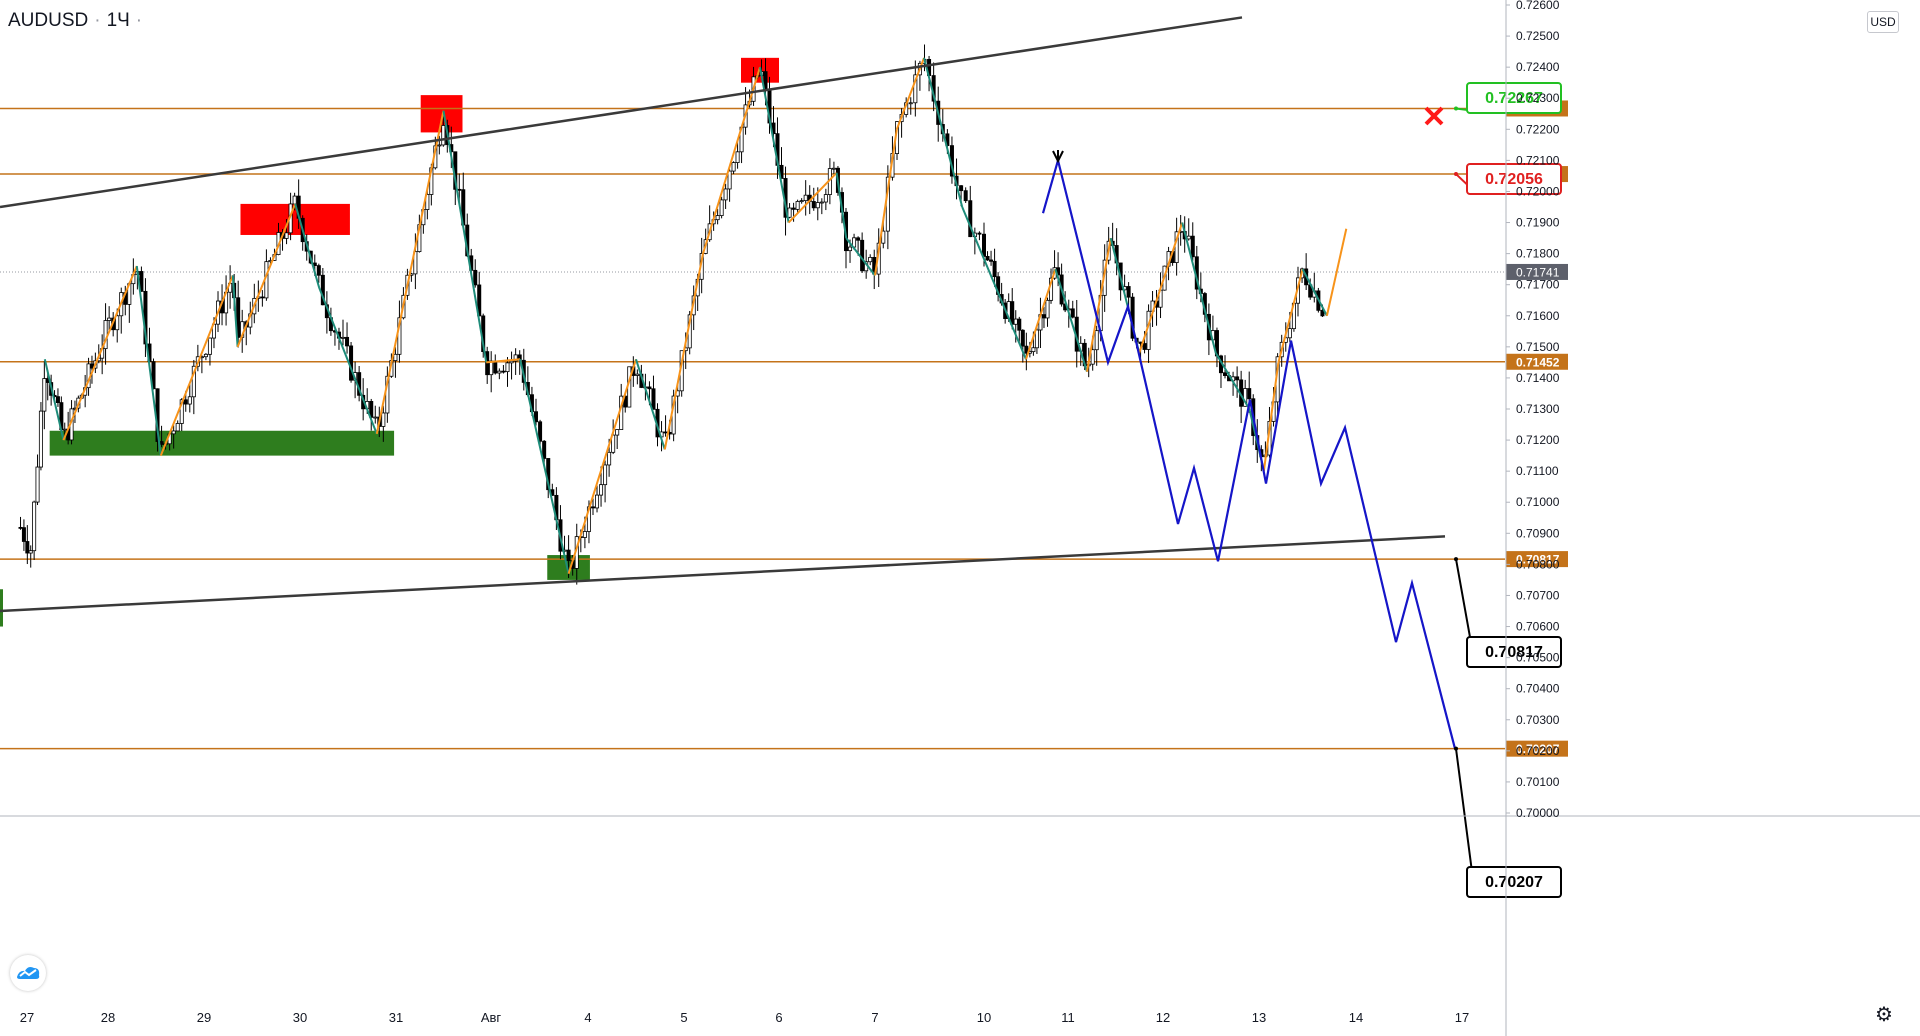  What do you see at coordinates (587, 1017) in the screenshot?
I see `time-tick-label: 4` at bounding box center [587, 1017].